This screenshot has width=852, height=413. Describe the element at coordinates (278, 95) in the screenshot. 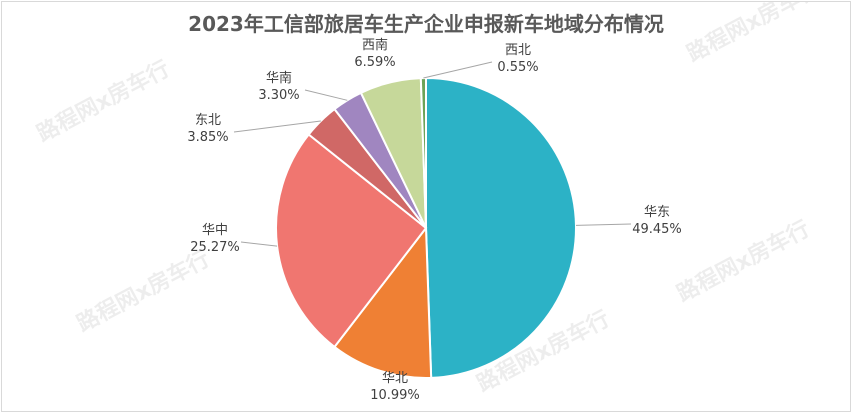

I see `slice-value-label: 3.30%` at that location.